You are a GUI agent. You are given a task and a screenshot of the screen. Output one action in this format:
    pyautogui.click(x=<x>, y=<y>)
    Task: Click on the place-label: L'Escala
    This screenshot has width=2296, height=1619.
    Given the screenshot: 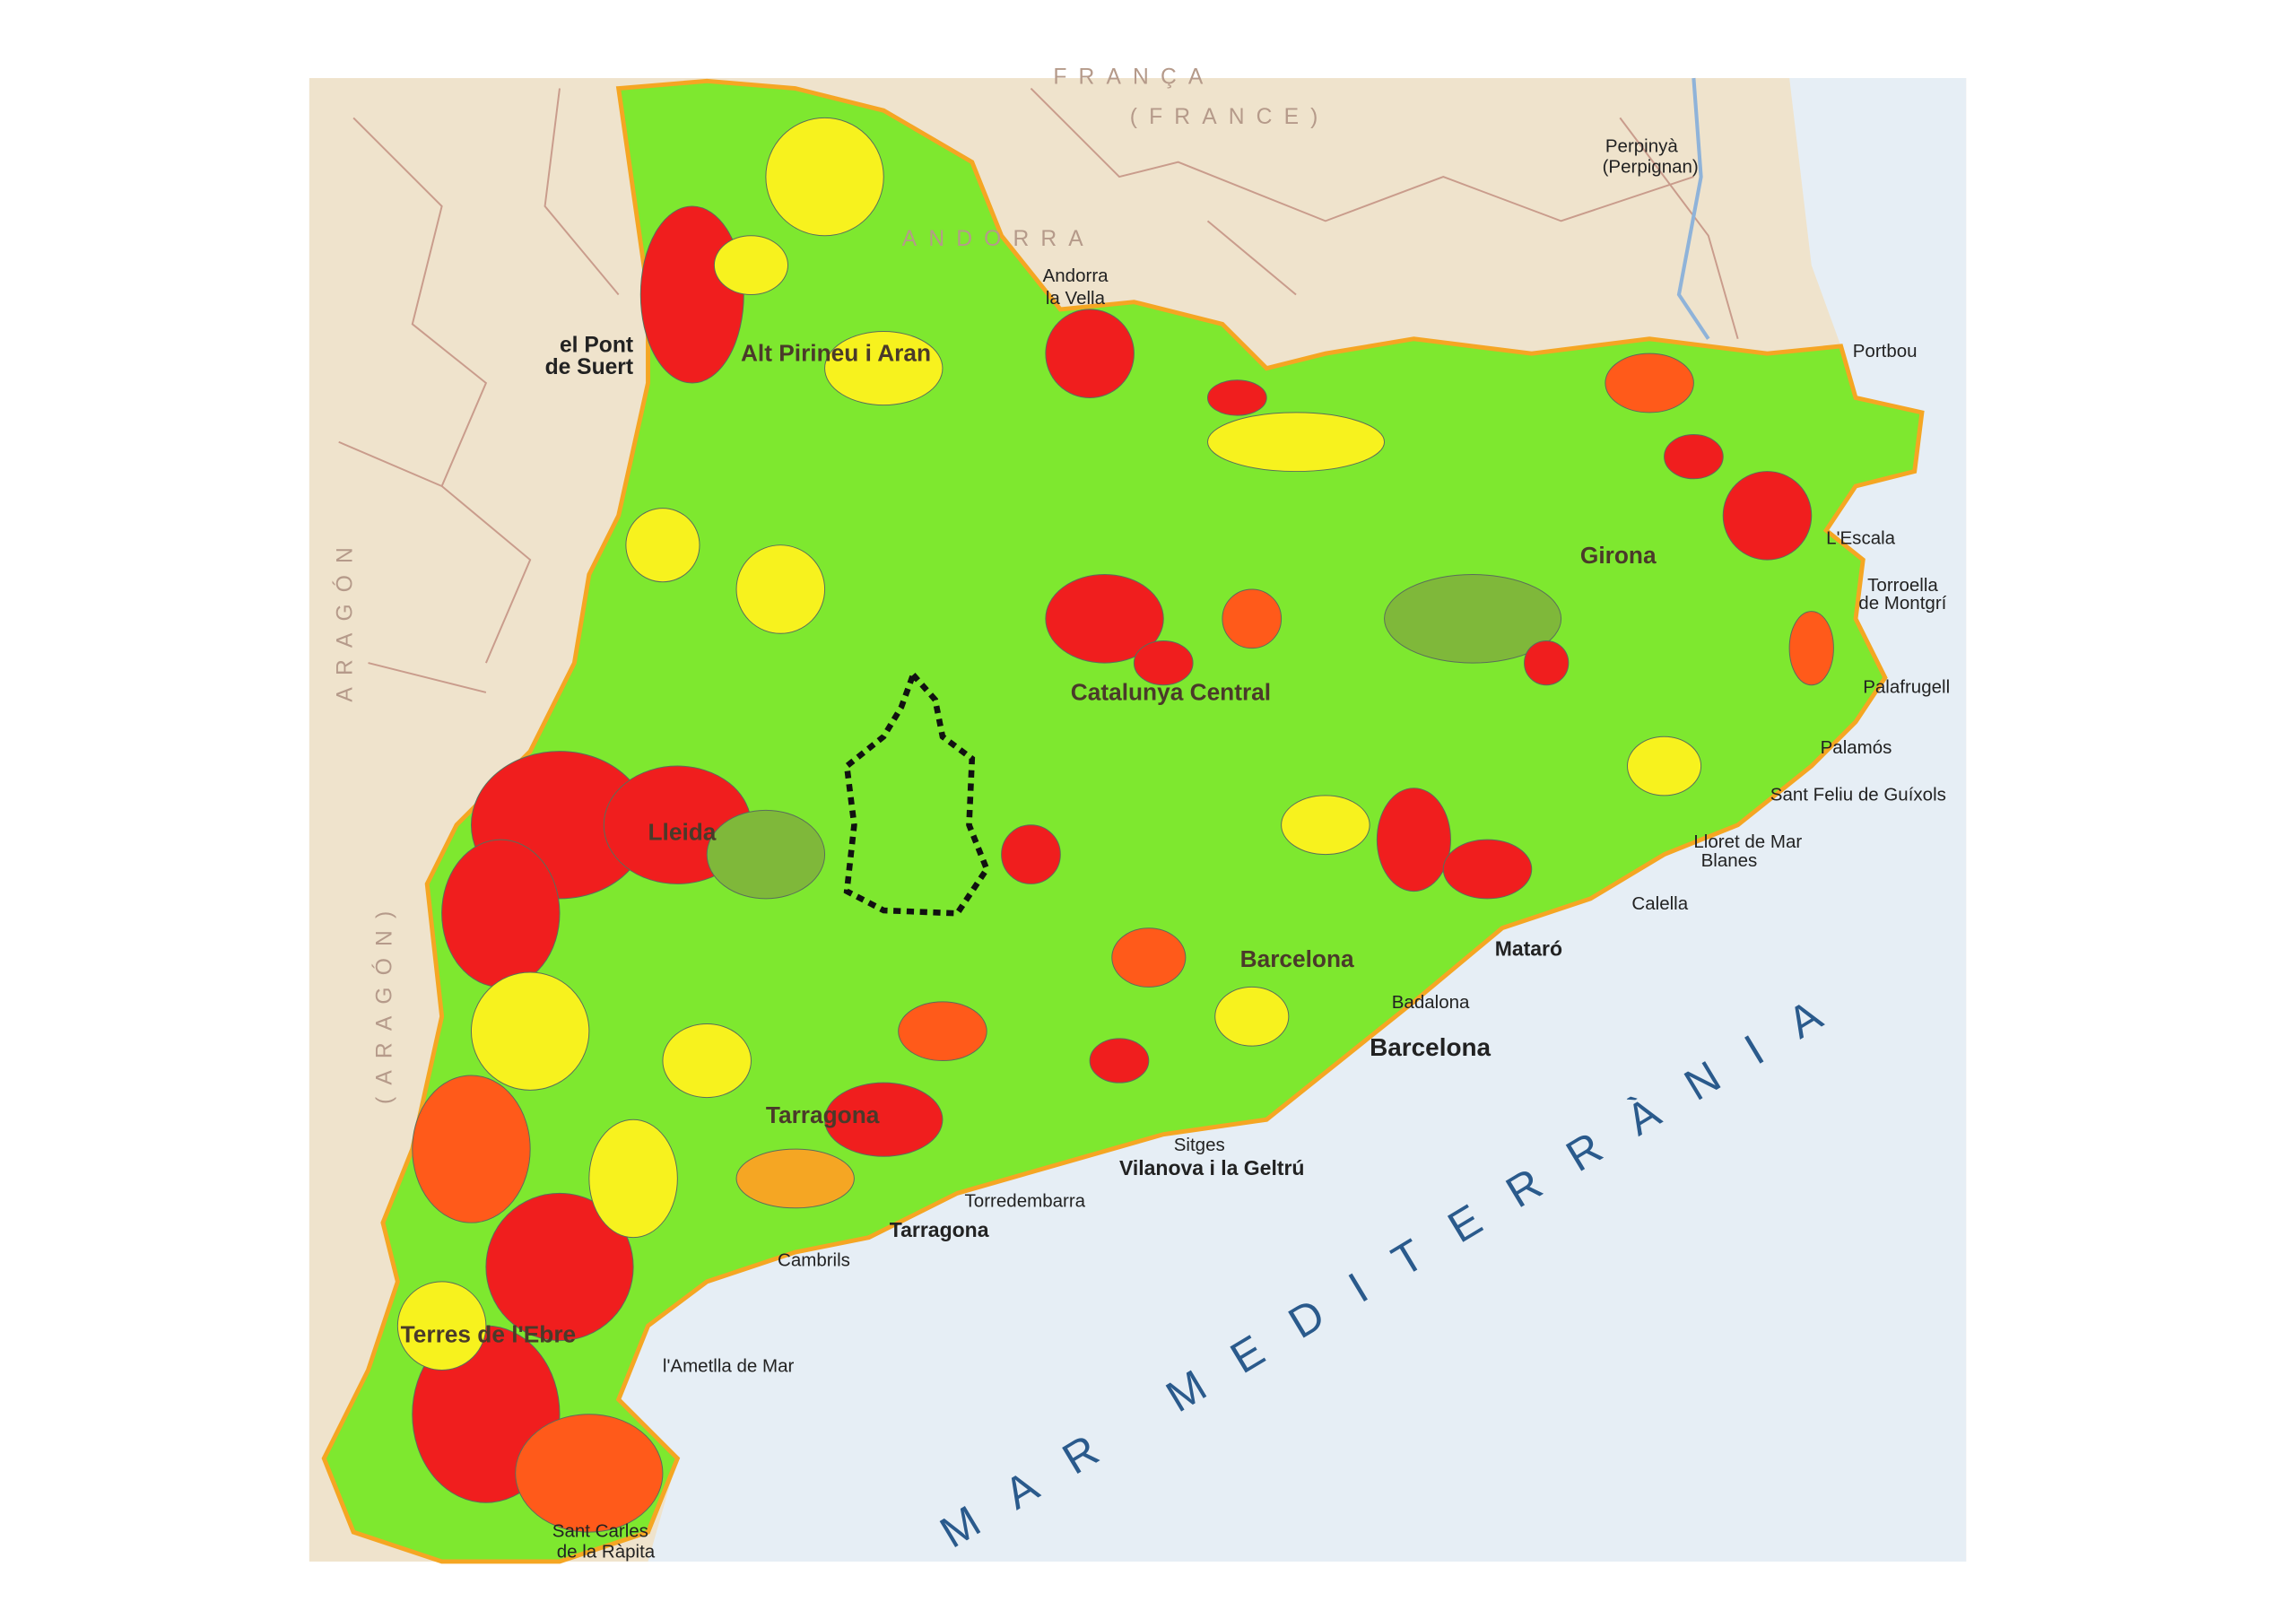 What is the action you would take?
    pyautogui.click(x=1860, y=538)
    